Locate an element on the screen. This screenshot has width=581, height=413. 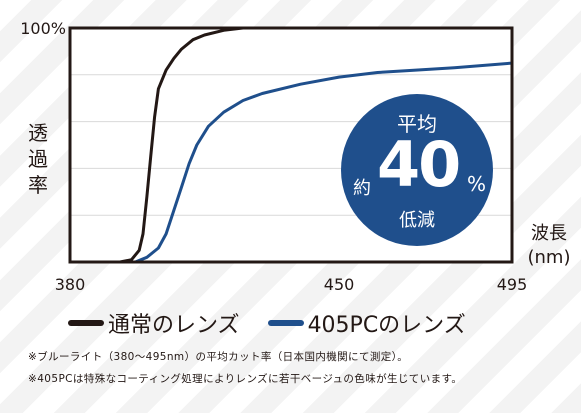
legend-item-405pc: 405PCのレンズ is located at coordinates (366, 323).